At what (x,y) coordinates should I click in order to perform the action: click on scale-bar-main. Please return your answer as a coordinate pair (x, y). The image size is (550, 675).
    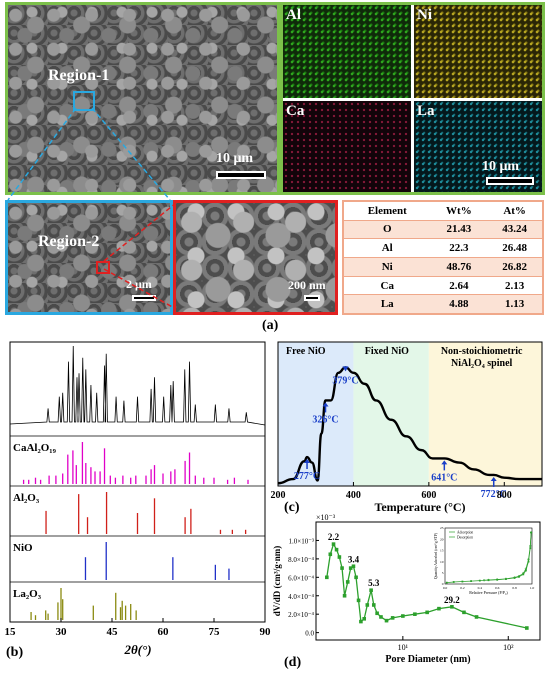
    Looking at the image, I should click on (241, 175).